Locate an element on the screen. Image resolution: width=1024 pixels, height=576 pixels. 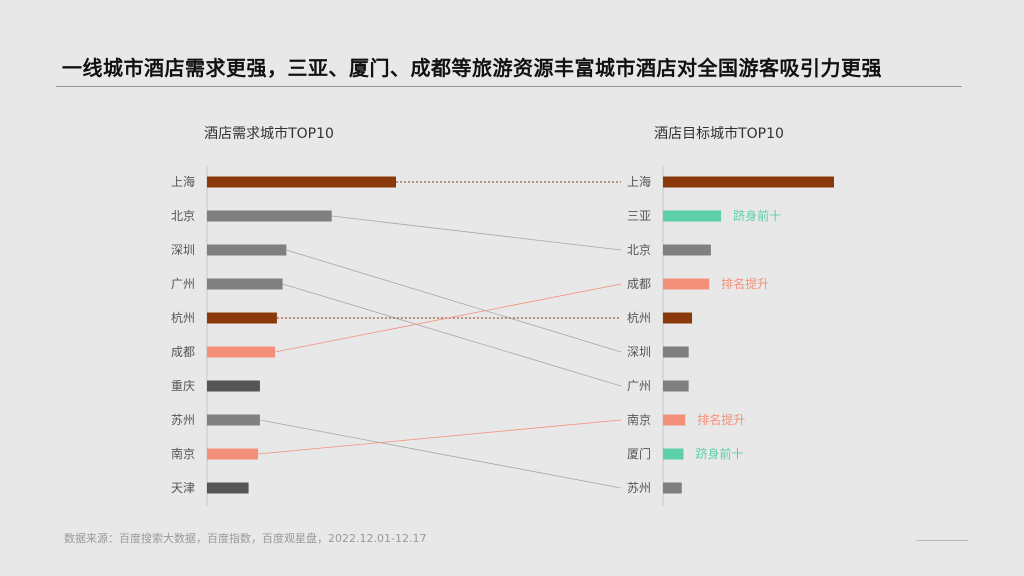
right-category-label: 南京 is located at coordinates (639, 419).